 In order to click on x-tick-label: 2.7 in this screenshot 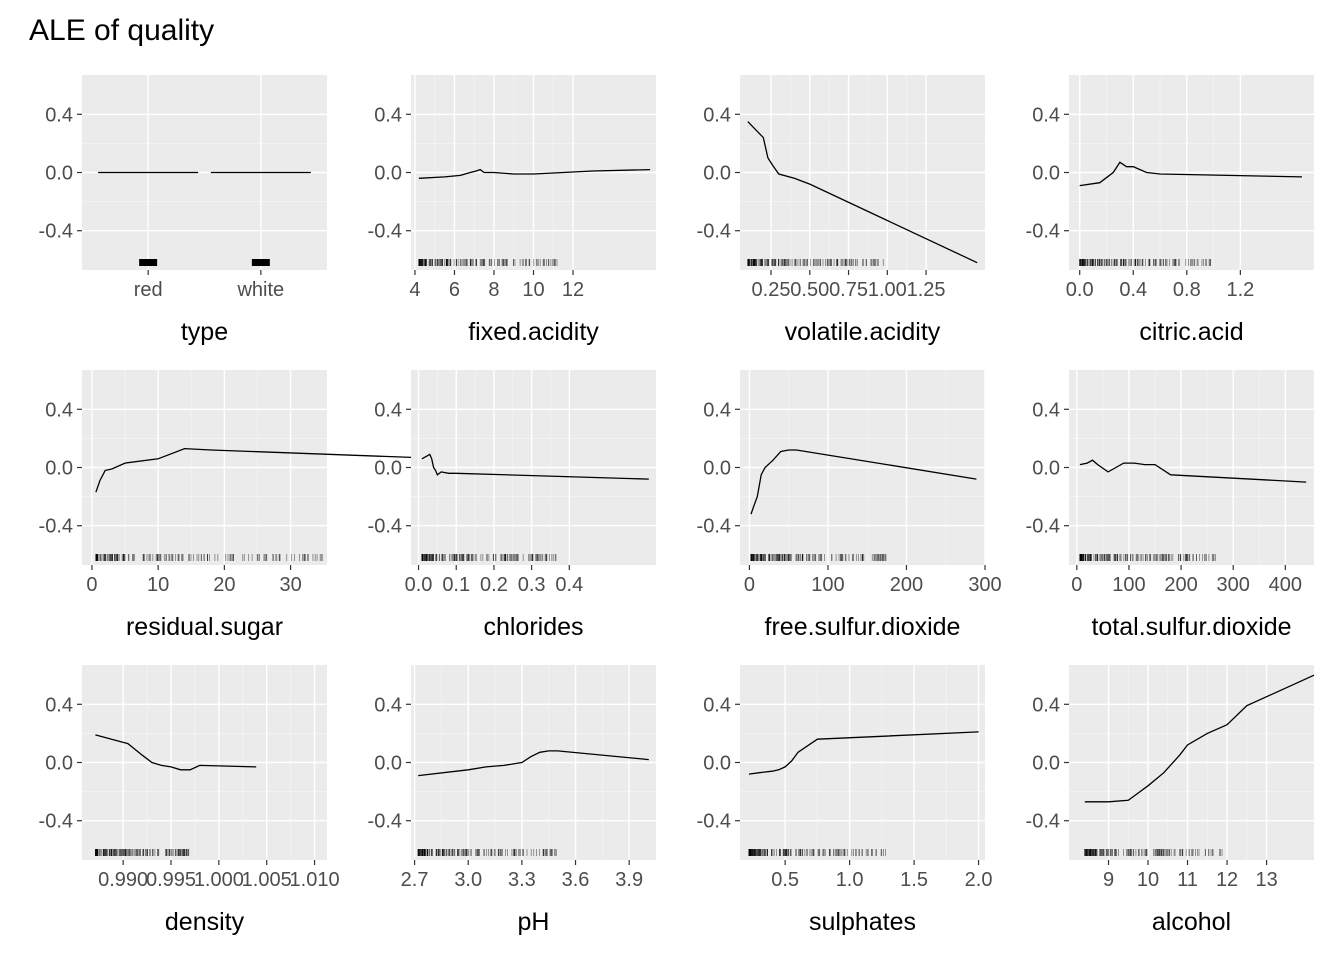, I will do `click(415, 880)`.